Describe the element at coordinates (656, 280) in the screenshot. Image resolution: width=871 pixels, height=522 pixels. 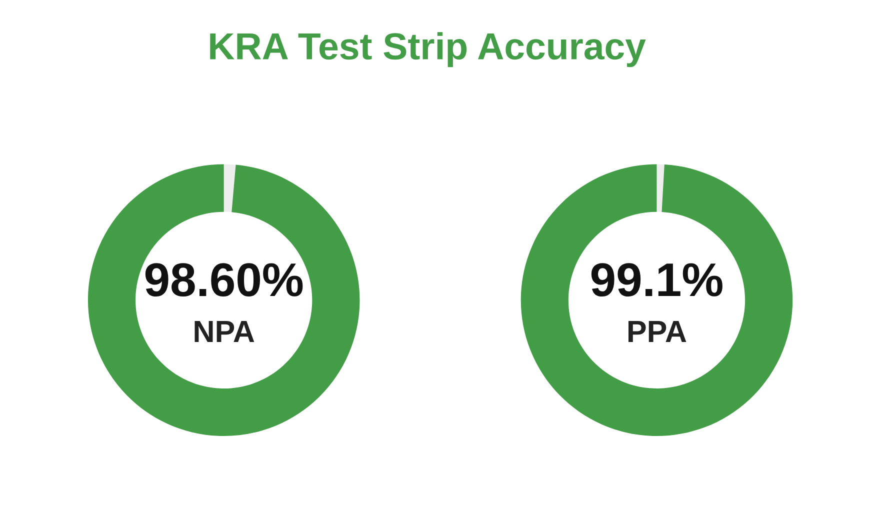
I see `data-label: 99.1%` at that location.